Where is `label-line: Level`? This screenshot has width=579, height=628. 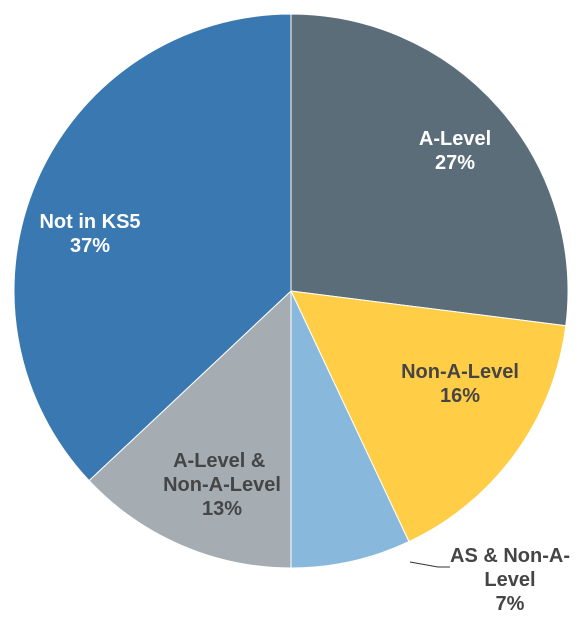
label-line: Level is located at coordinates (509, 580).